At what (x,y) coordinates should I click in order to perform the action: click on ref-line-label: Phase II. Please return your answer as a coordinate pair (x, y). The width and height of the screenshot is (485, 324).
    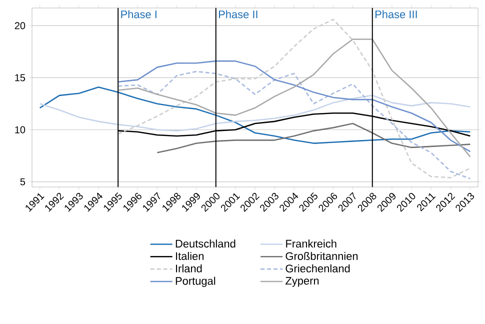
    Looking at the image, I should click on (238, 14).